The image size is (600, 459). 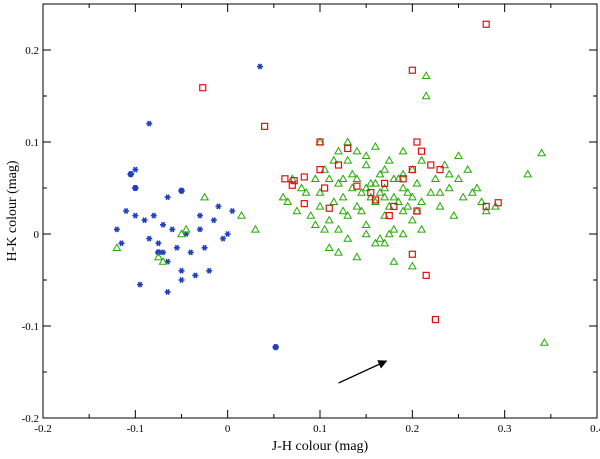 I want to click on x-axis-label: J-H colour (mag), so click(x=320, y=446).